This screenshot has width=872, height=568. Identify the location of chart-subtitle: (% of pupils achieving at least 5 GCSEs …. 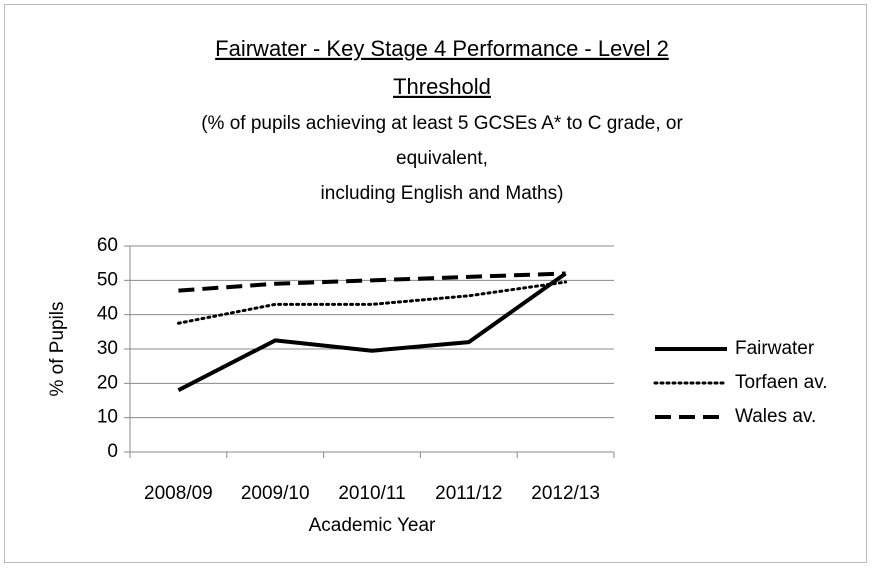
(442, 123).